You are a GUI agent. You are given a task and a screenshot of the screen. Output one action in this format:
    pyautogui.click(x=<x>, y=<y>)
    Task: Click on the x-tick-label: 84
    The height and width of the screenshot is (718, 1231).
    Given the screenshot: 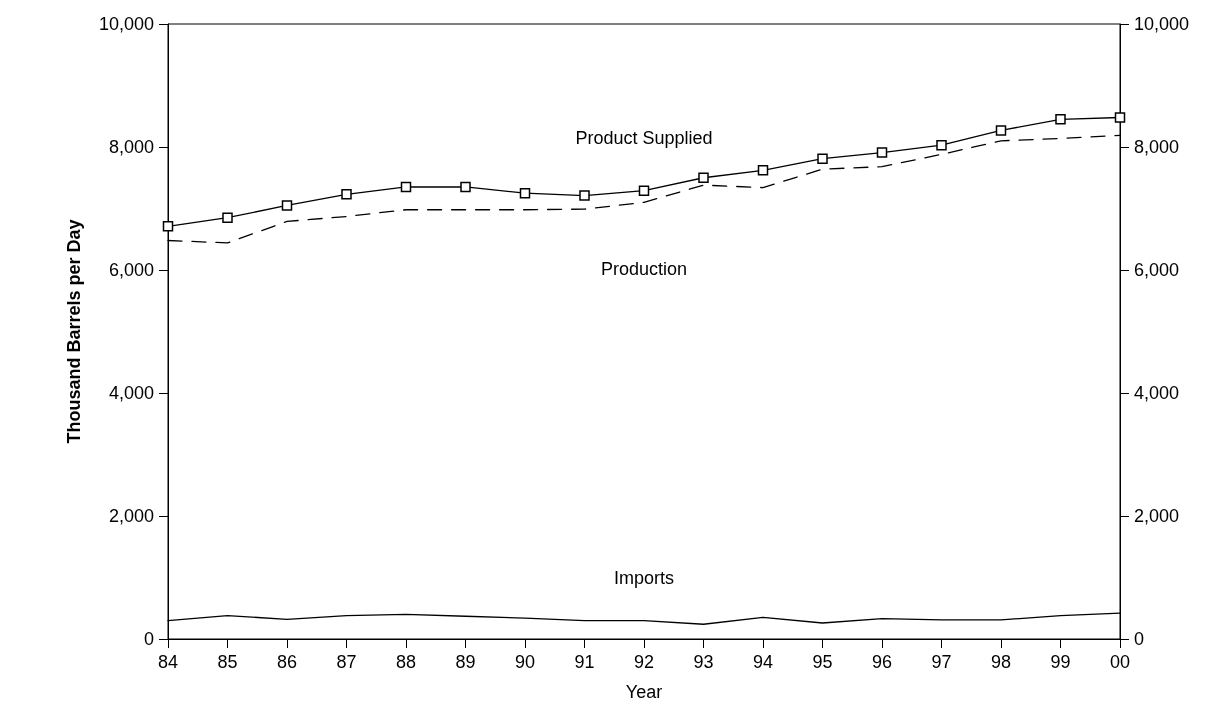 What is the action you would take?
    pyautogui.click(x=168, y=662)
    